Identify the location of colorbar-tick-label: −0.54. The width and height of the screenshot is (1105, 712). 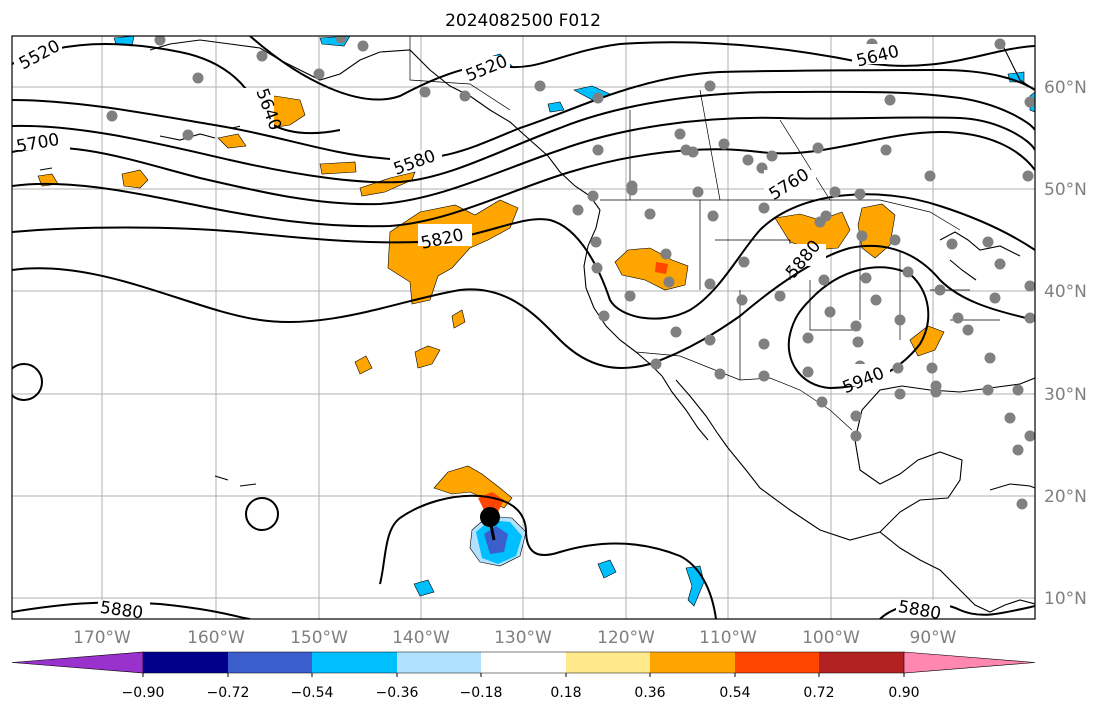
(312, 693).